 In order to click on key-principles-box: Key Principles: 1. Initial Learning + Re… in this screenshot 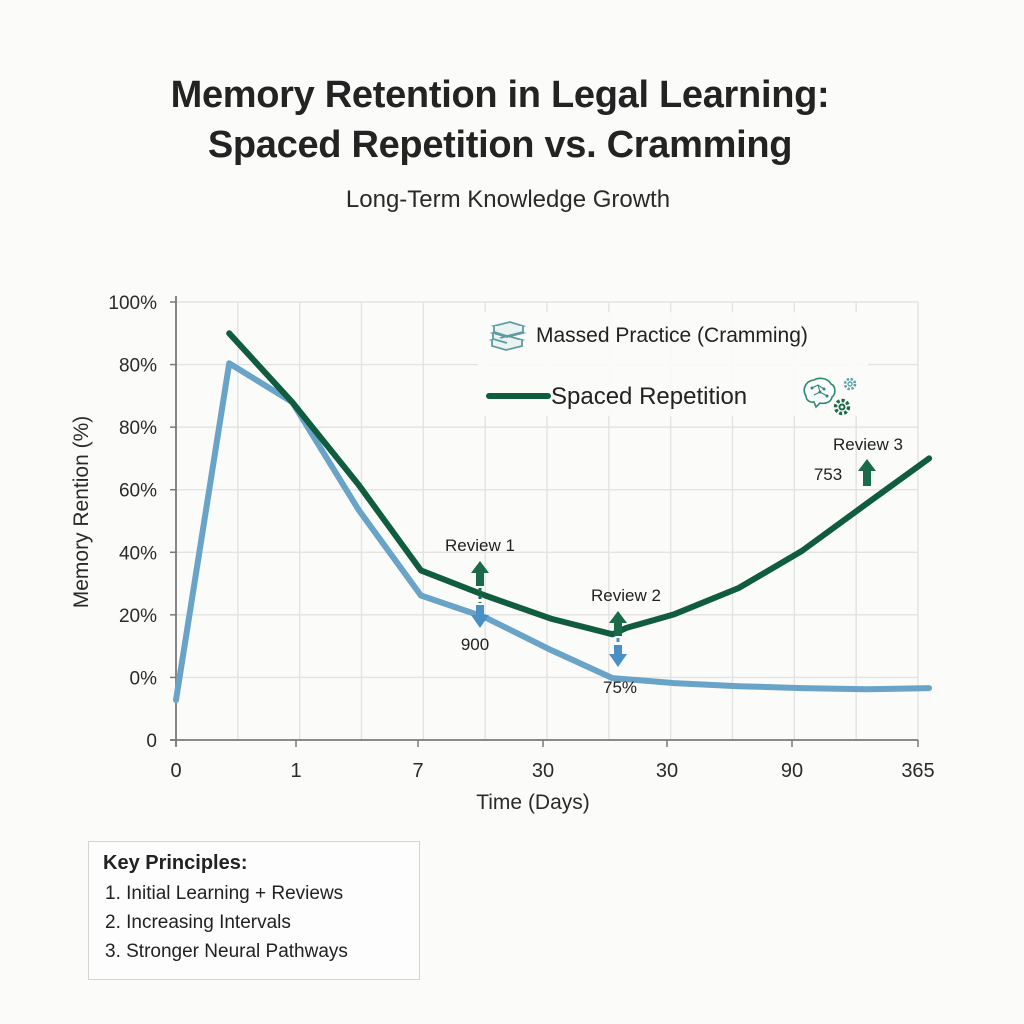, I will do `click(254, 910)`.